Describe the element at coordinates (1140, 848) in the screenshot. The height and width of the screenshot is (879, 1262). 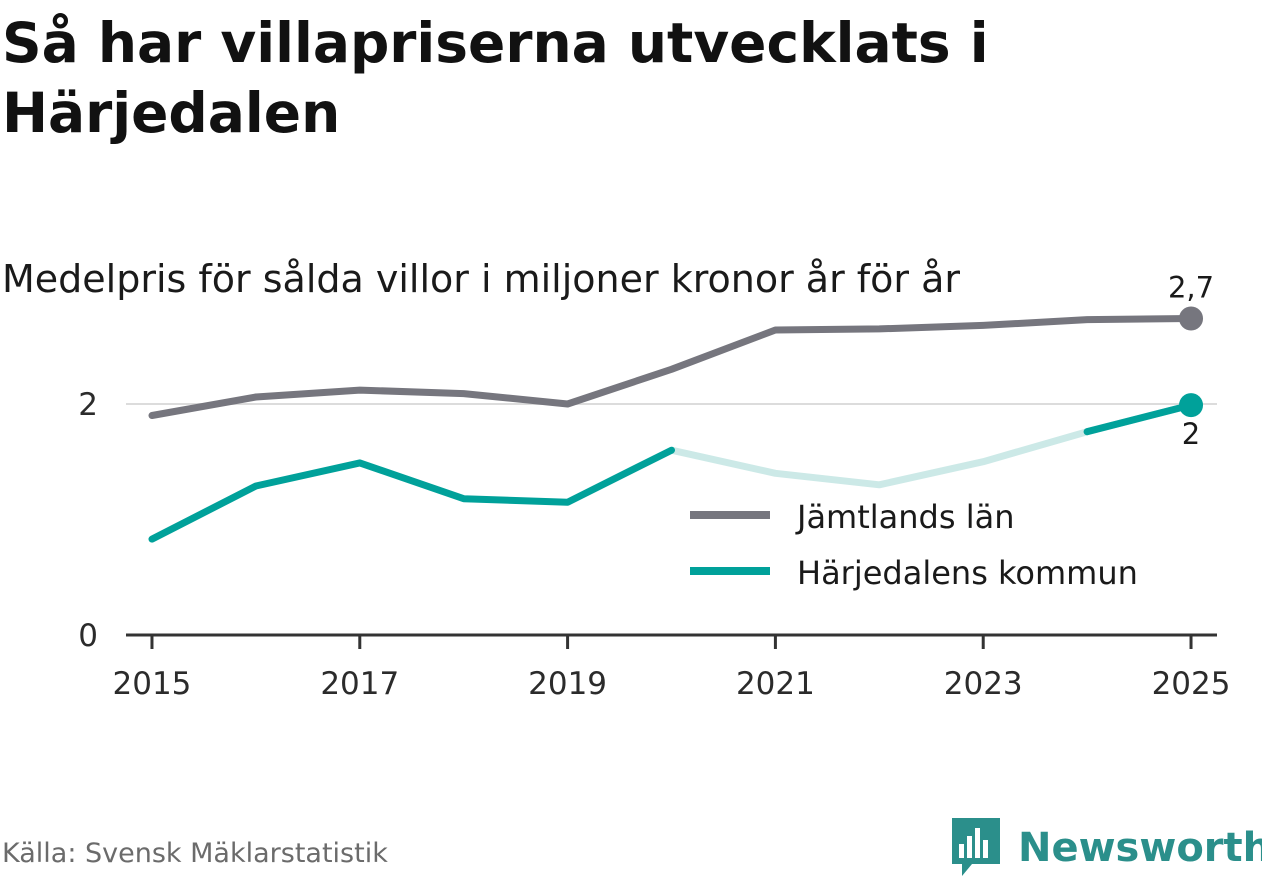
I see `brand-name: Newsworthy` at that location.